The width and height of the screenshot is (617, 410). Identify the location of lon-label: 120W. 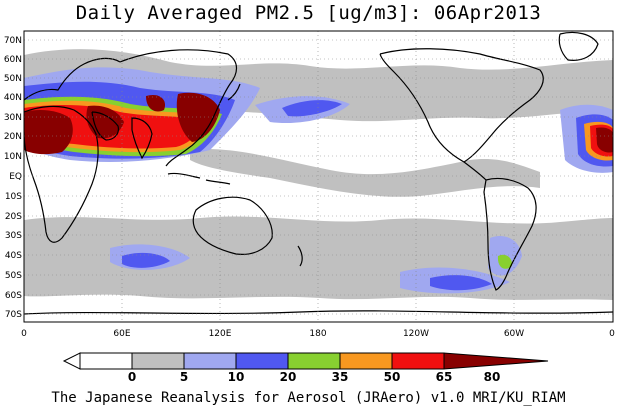
(416, 334).